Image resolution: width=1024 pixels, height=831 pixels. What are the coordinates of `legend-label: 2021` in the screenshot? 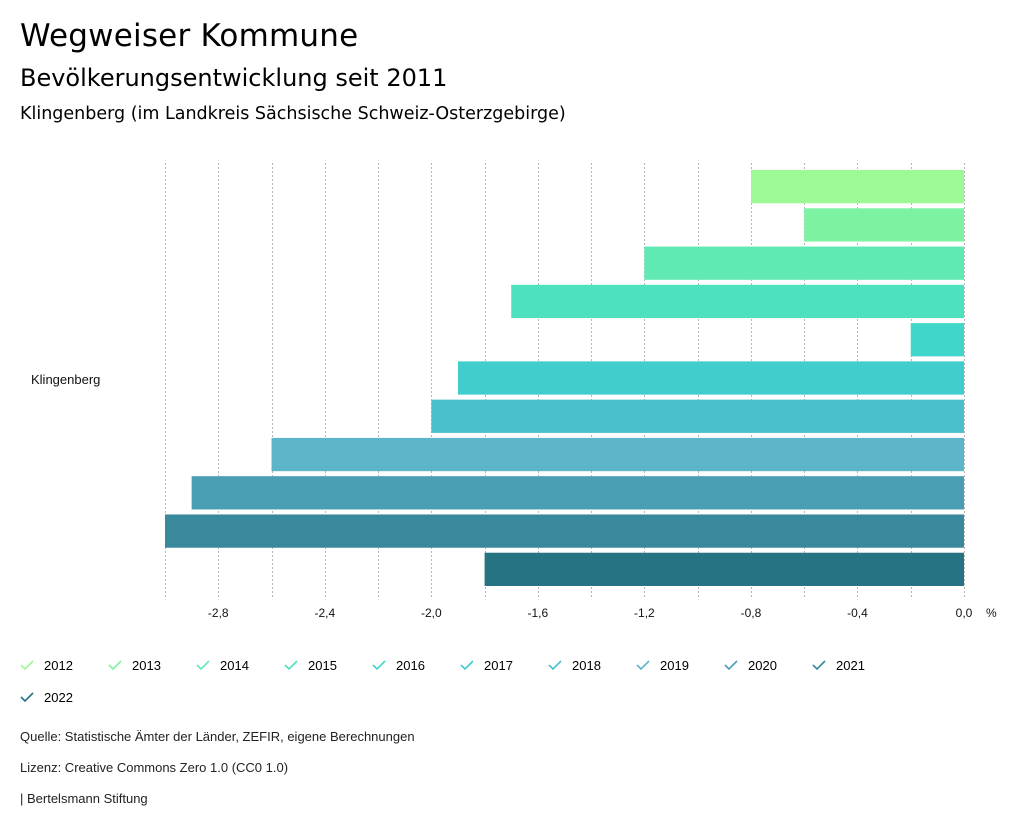 It's located at (850, 665).